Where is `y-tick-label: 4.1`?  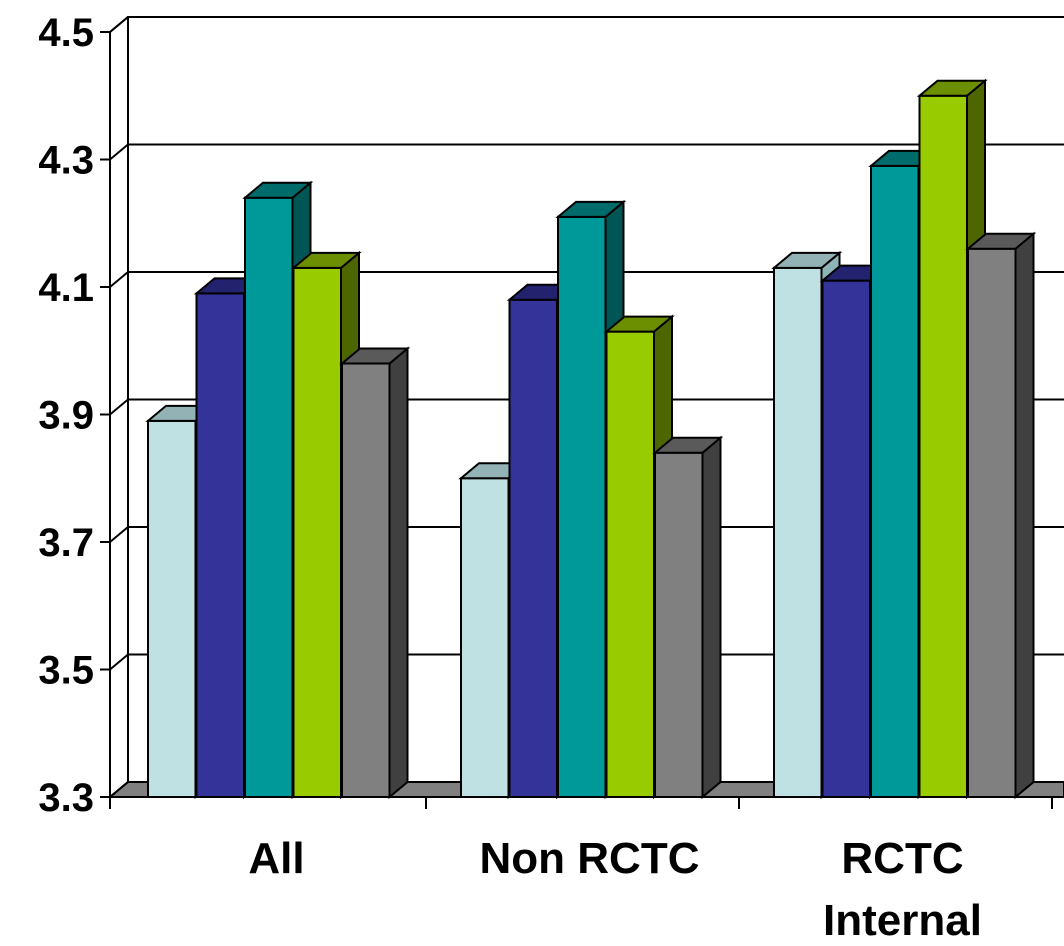
y-tick-label: 4.1 is located at coordinates (66, 288).